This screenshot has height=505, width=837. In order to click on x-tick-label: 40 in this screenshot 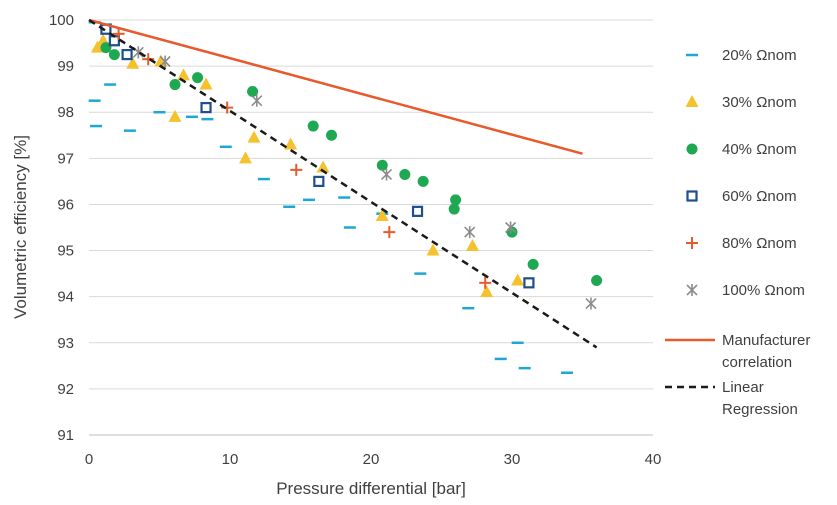, I will do `click(653, 459)`.